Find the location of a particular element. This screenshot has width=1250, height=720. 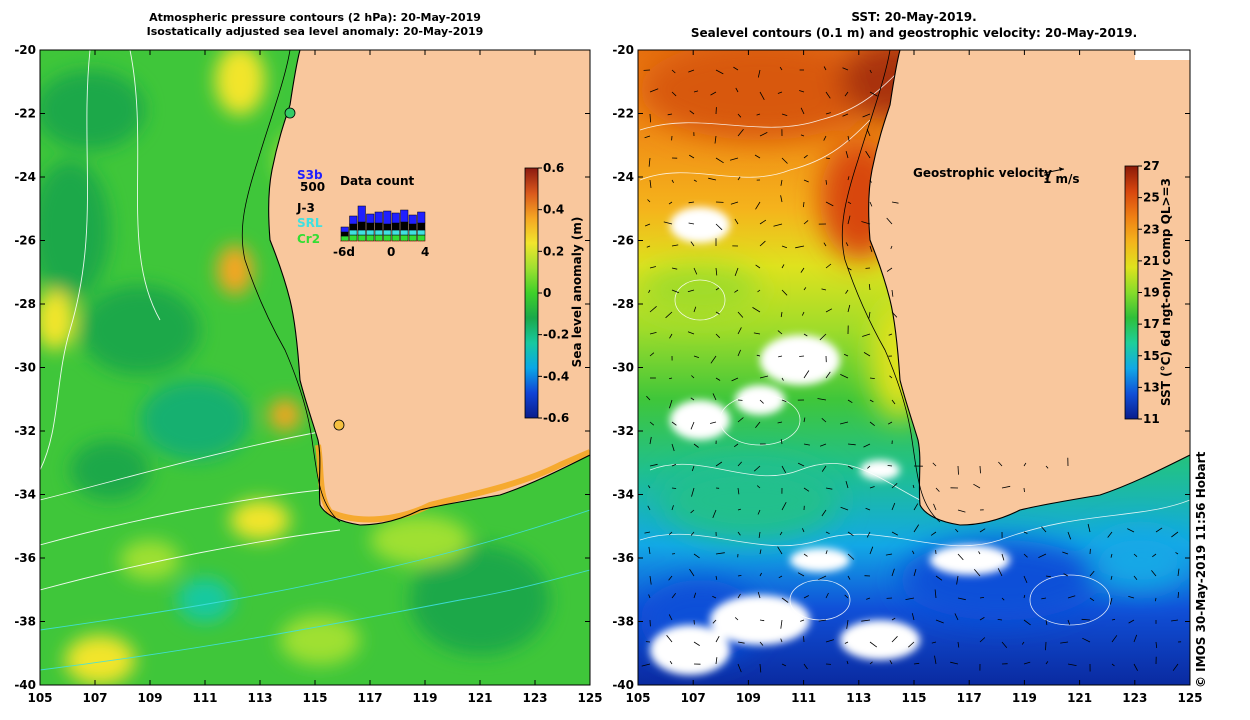

right-ytick-label: -20 is located at coordinates (623, 50).